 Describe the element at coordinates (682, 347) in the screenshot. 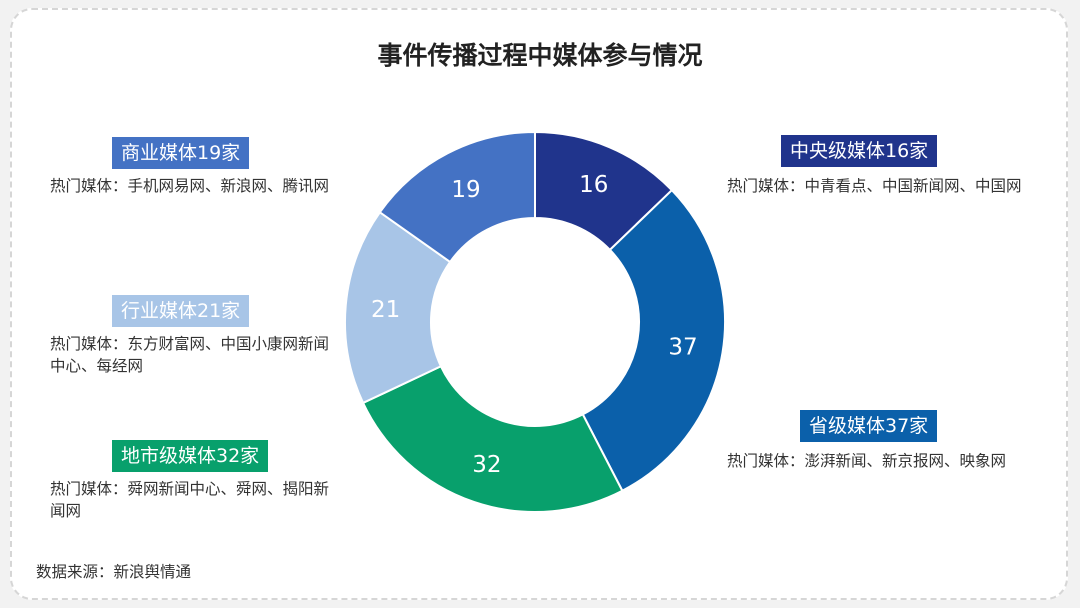

I see `slice-label: 37` at that location.